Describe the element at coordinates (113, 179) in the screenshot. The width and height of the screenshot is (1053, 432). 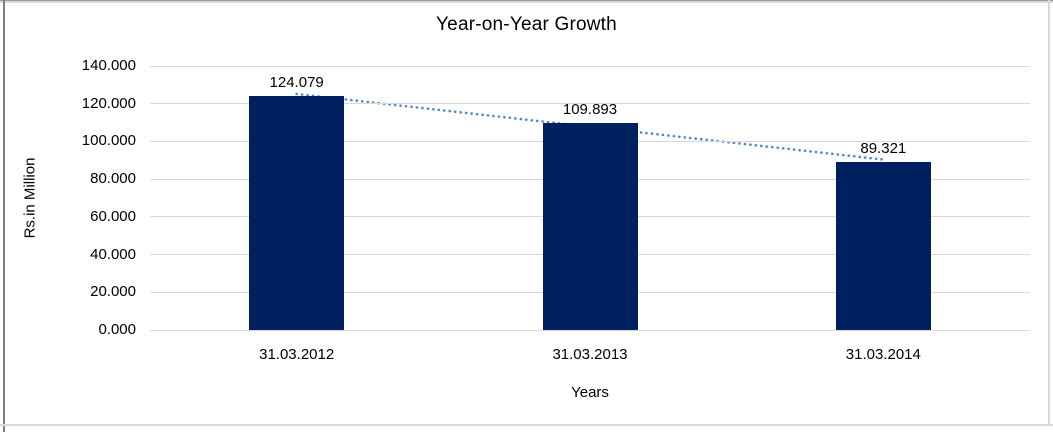
I see `y-axis-tick-label: 80.000` at that location.